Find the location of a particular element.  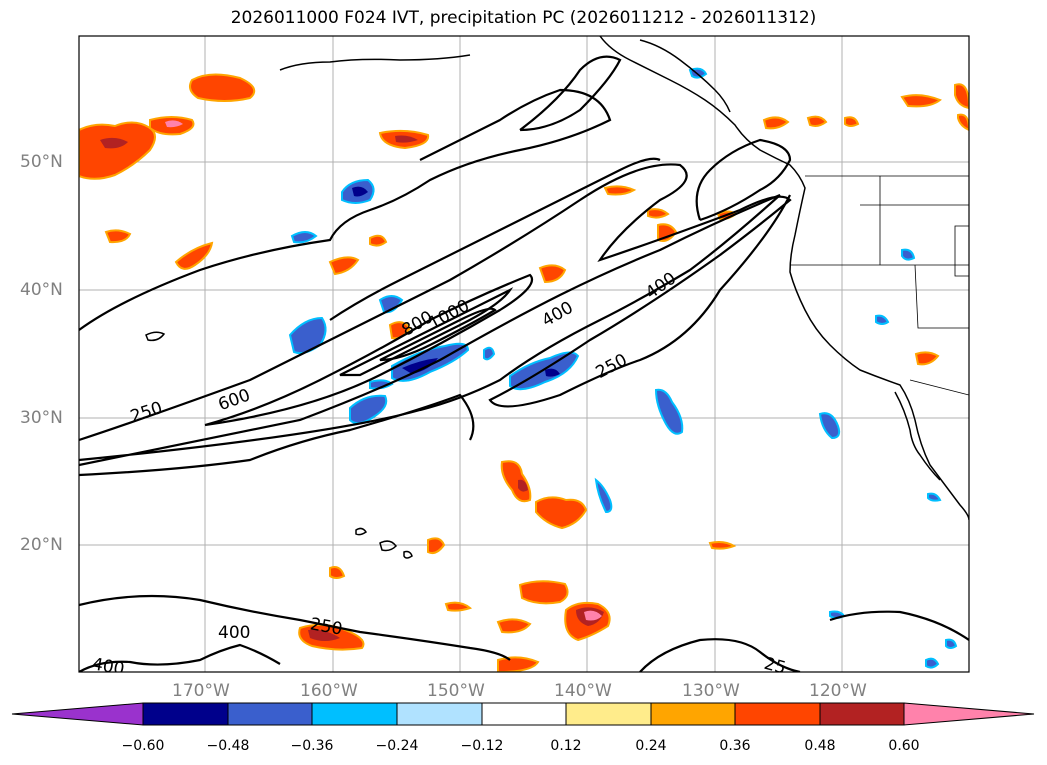

contour-label: 25 is located at coordinates (775, 666).